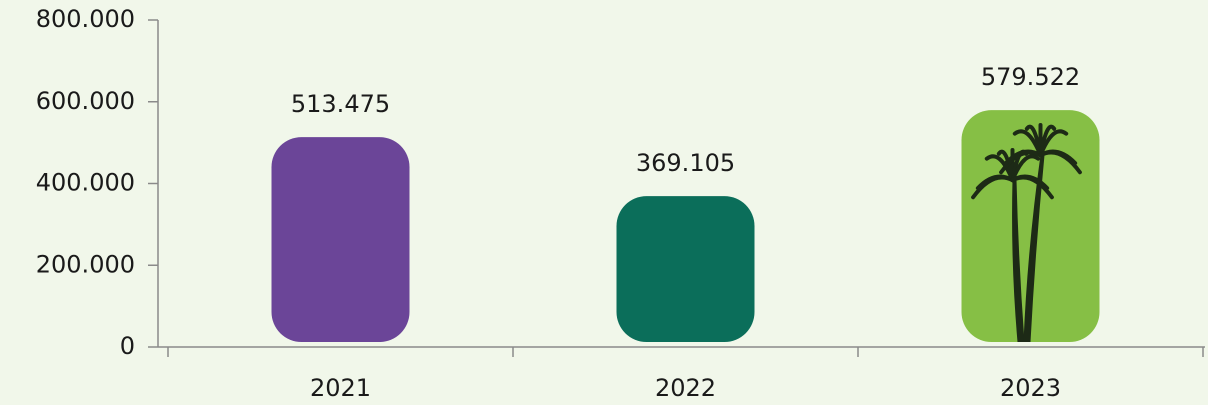 Image resolution: width=1208 pixels, height=405 pixels. What do you see at coordinates (85, 183) in the screenshot?
I see `y-tick-label: 400.000` at bounding box center [85, 183].